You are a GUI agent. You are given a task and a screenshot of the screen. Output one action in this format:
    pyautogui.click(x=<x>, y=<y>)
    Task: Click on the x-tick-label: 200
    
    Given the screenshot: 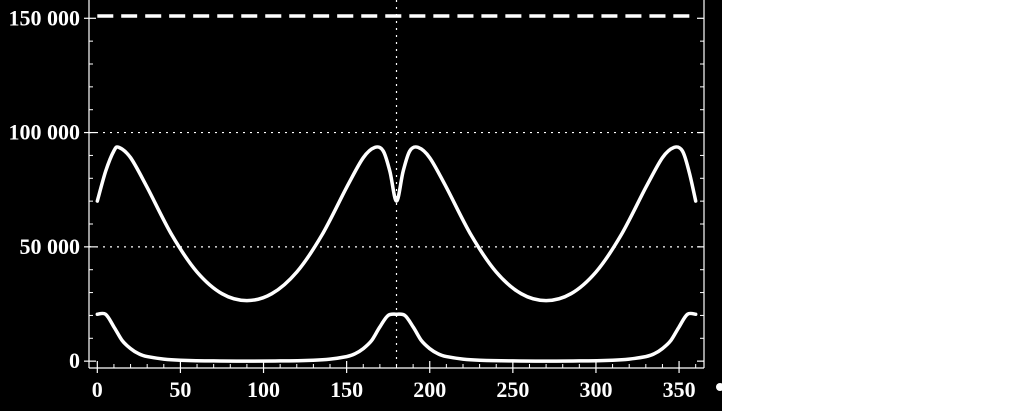 What is the action you would take?
    pyautogui.click(x=429, y=389)
    